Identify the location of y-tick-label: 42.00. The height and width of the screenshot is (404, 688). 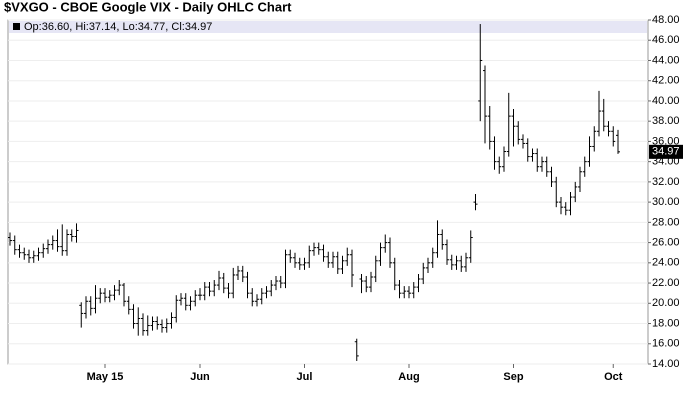
(666, 81).